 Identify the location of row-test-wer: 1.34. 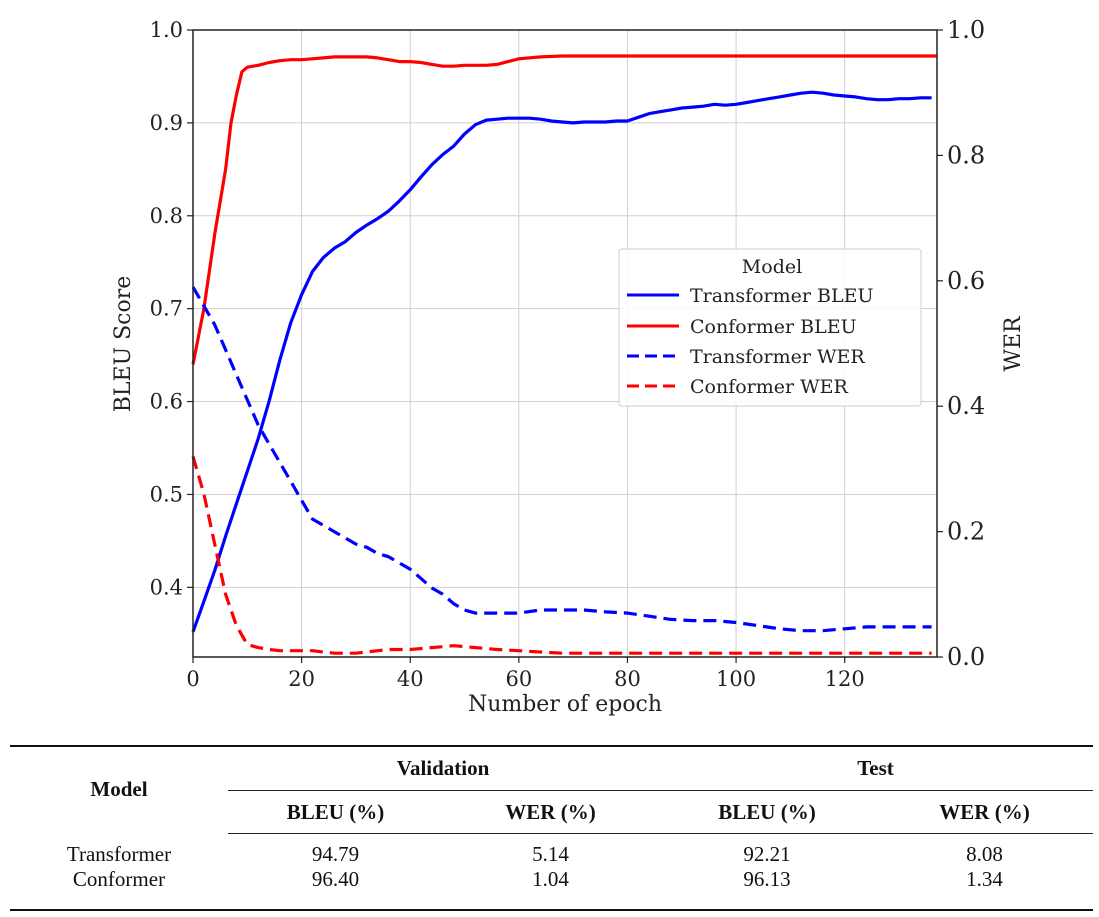
(984, 879).